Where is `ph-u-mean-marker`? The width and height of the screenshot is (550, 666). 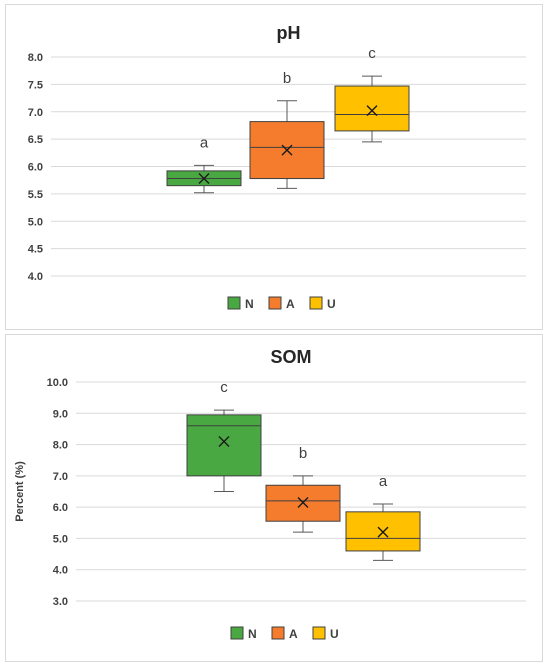
ph-u-mean-marker is located at coordinates (372, 111).